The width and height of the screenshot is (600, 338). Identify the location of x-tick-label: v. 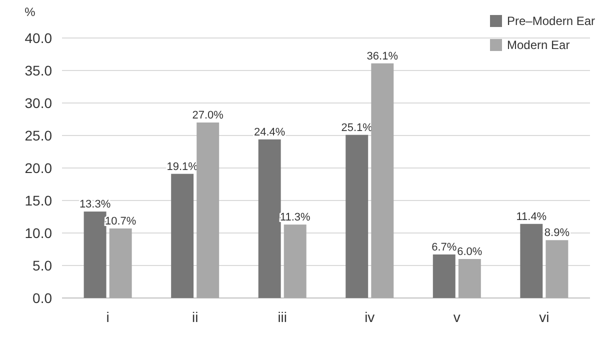
(456, 317).